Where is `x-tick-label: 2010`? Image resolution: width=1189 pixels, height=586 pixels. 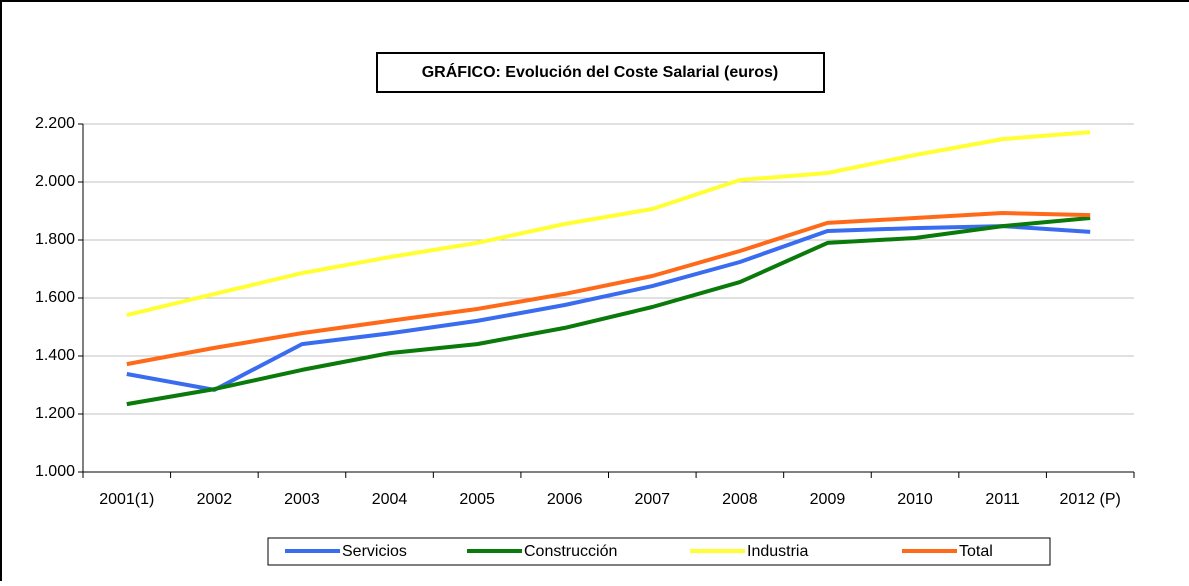
x-tick-label: 2010 is located at coordinates (915, 499).